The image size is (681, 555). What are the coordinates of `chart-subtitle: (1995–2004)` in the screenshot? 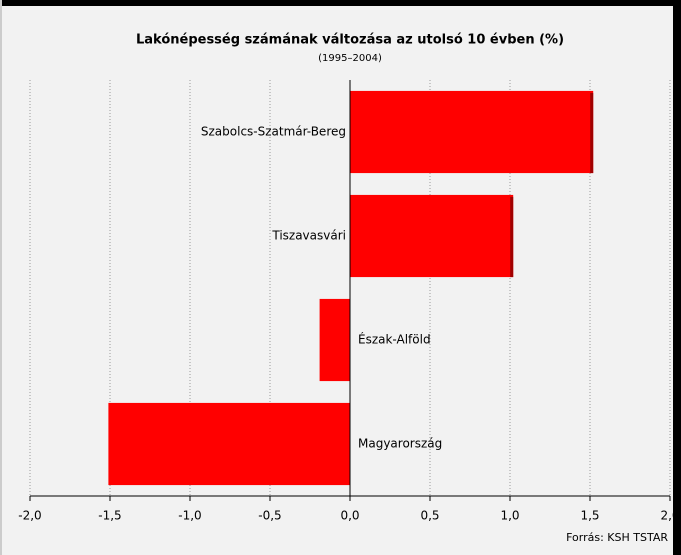 It's located at (350, 58).